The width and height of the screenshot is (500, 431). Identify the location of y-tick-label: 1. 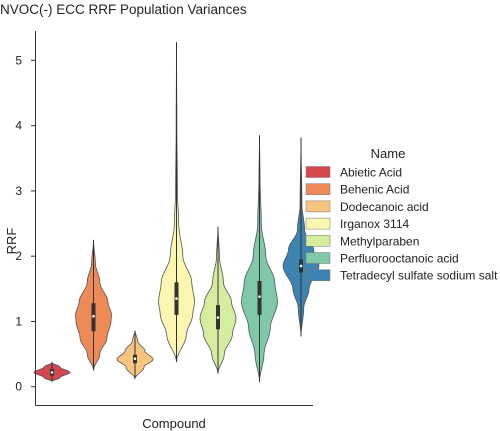
(18, 321).